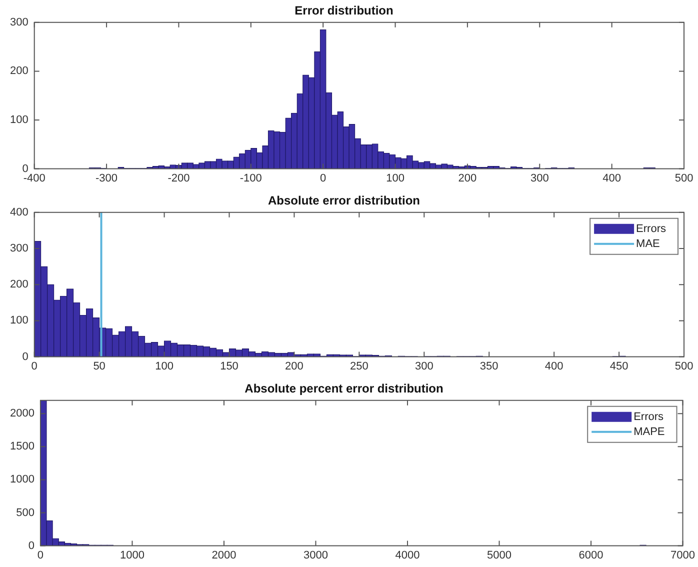 The image size is (698, 567). Describe the element at coordinates (648, 244) in the screenshot. I see `legend-label: MAE` at that location.